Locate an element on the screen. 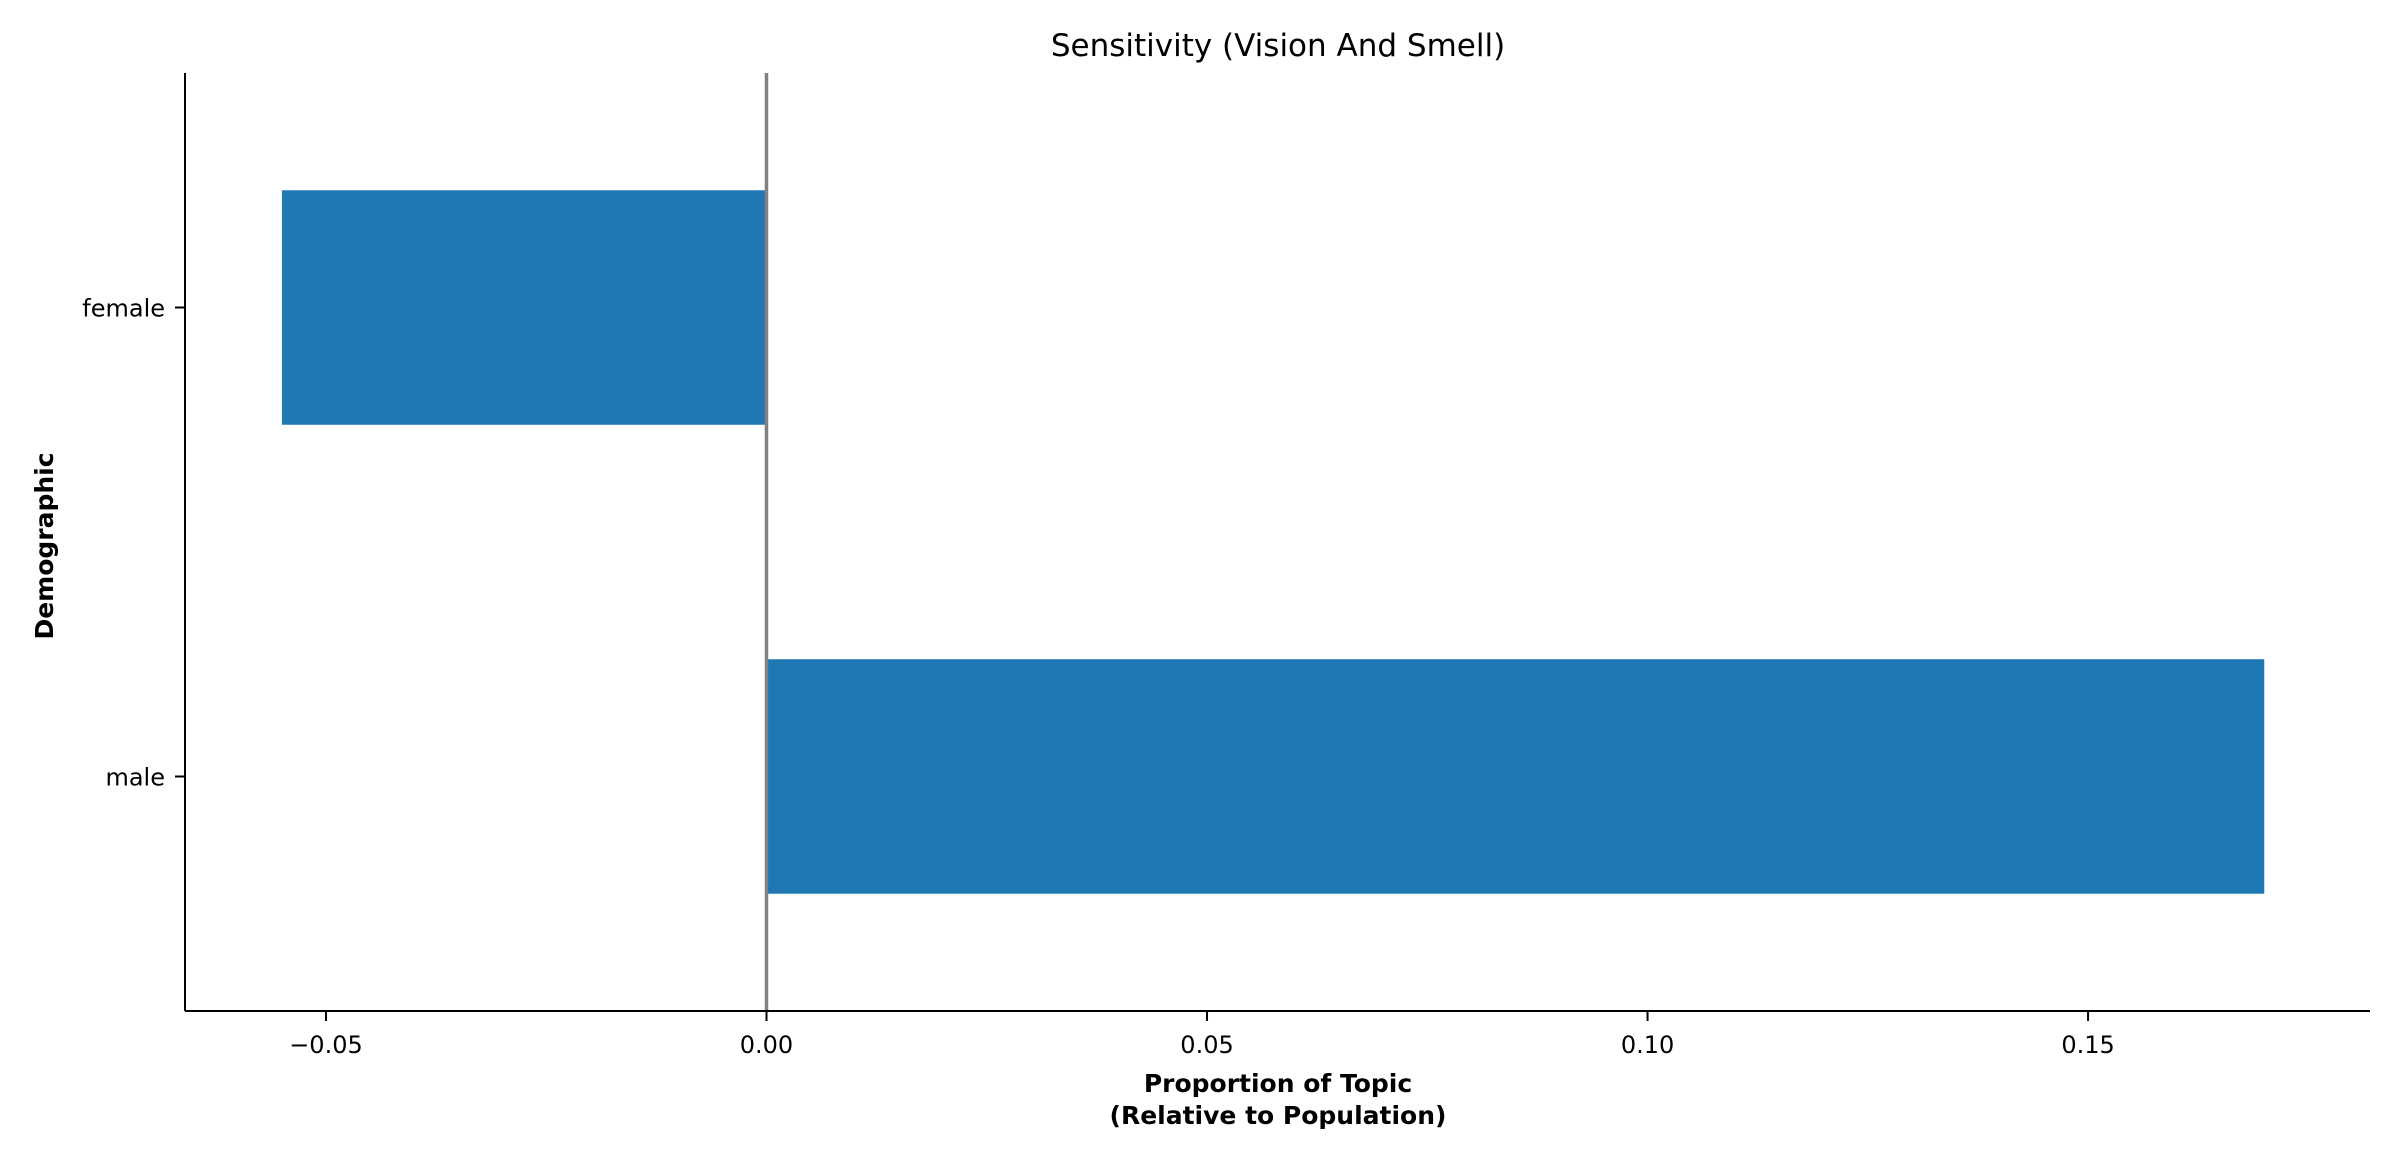  x-ticks-group: −0.05 0.00 0.05 0.10 0.15 is located at coordinates (1202, 1035).